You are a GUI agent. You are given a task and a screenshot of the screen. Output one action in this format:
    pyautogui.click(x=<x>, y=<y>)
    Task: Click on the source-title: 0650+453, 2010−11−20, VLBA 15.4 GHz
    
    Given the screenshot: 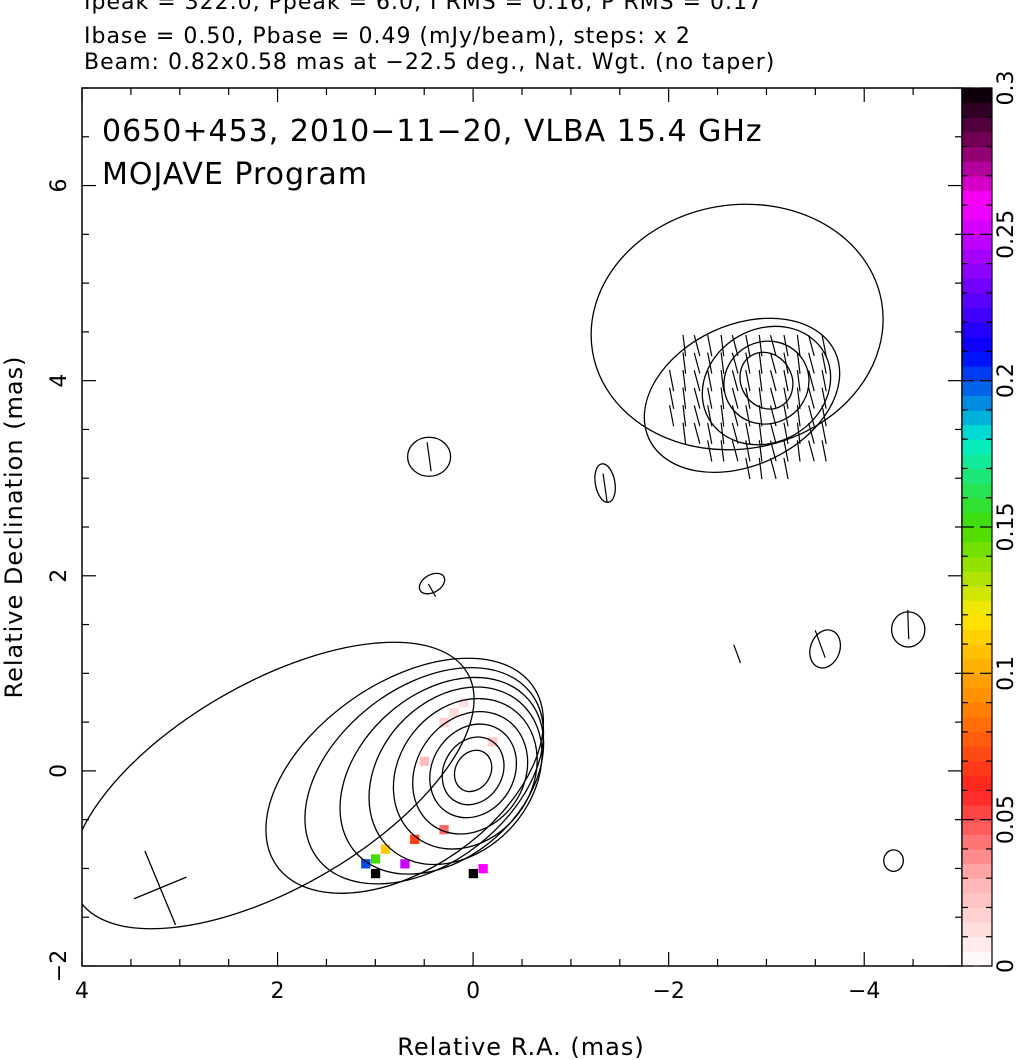 What is the action you would take?
    pyautogui.click(x=432, y=131)
    